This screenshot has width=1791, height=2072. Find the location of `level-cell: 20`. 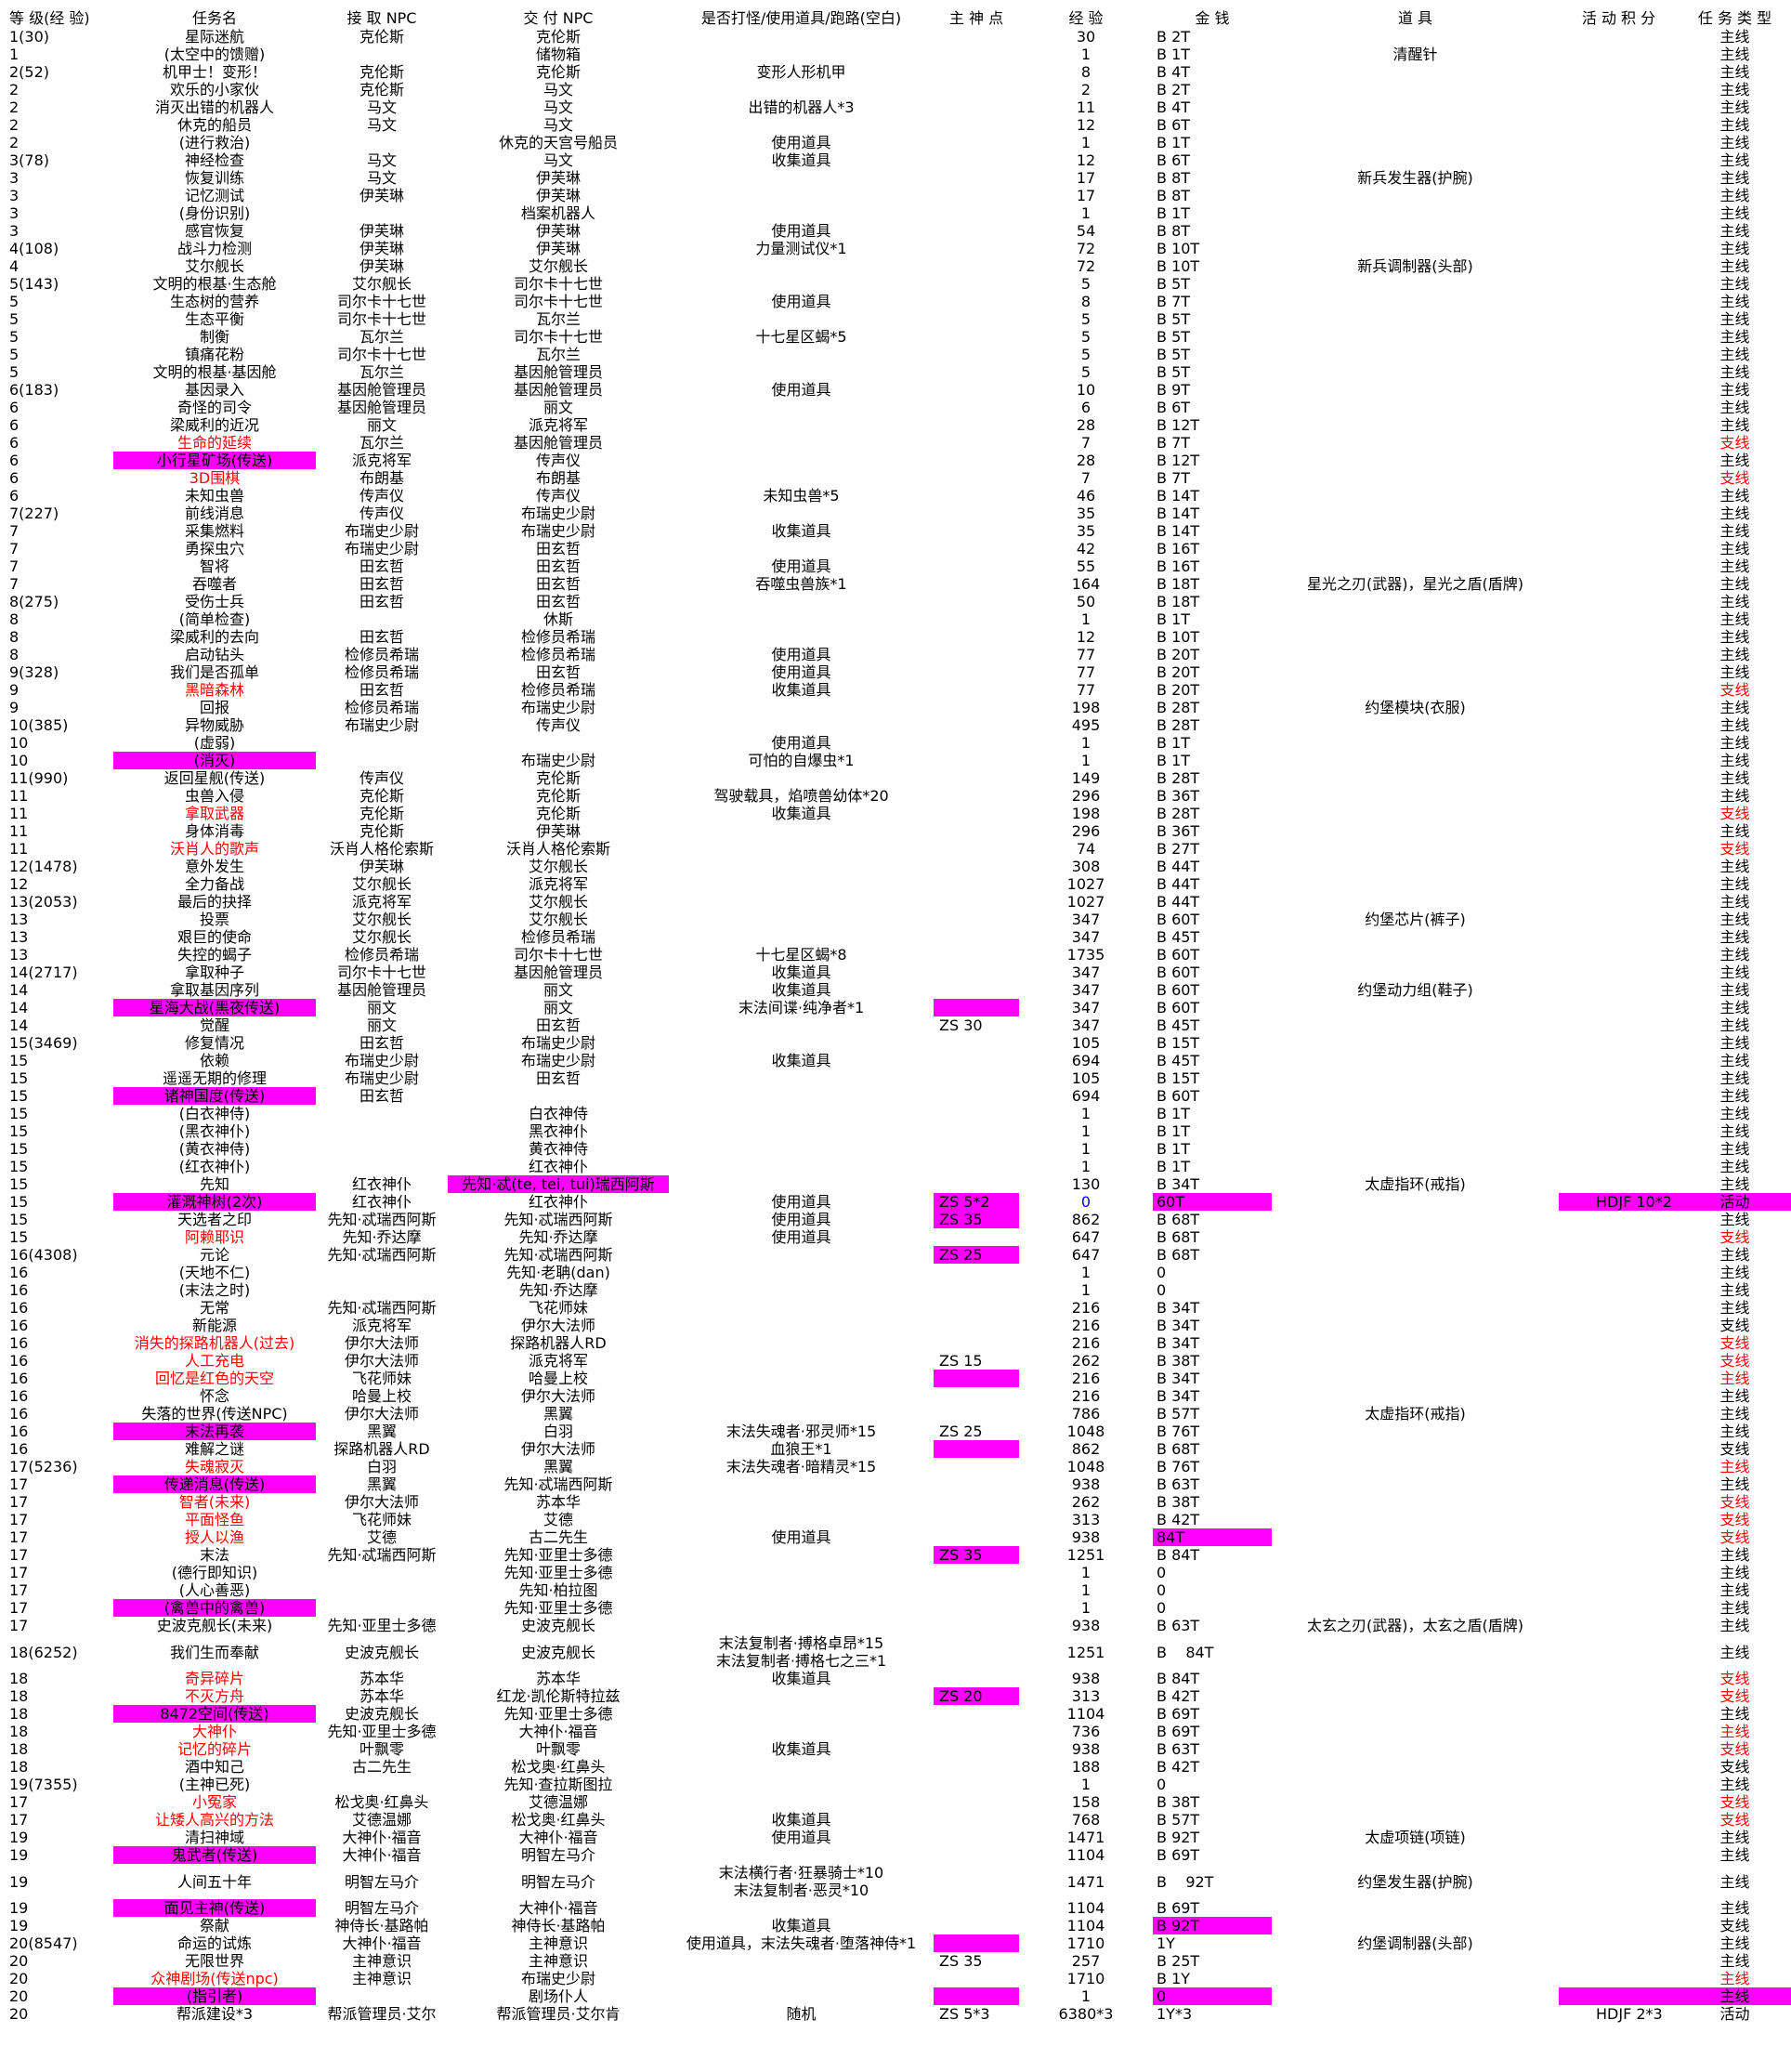

level-cell: 20 is located at coordinates (19, 1961).